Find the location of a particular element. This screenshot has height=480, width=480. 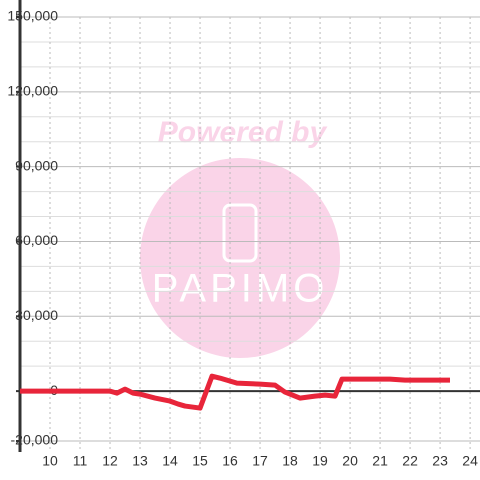

watermark-phone is located at coordinates (240, 233).